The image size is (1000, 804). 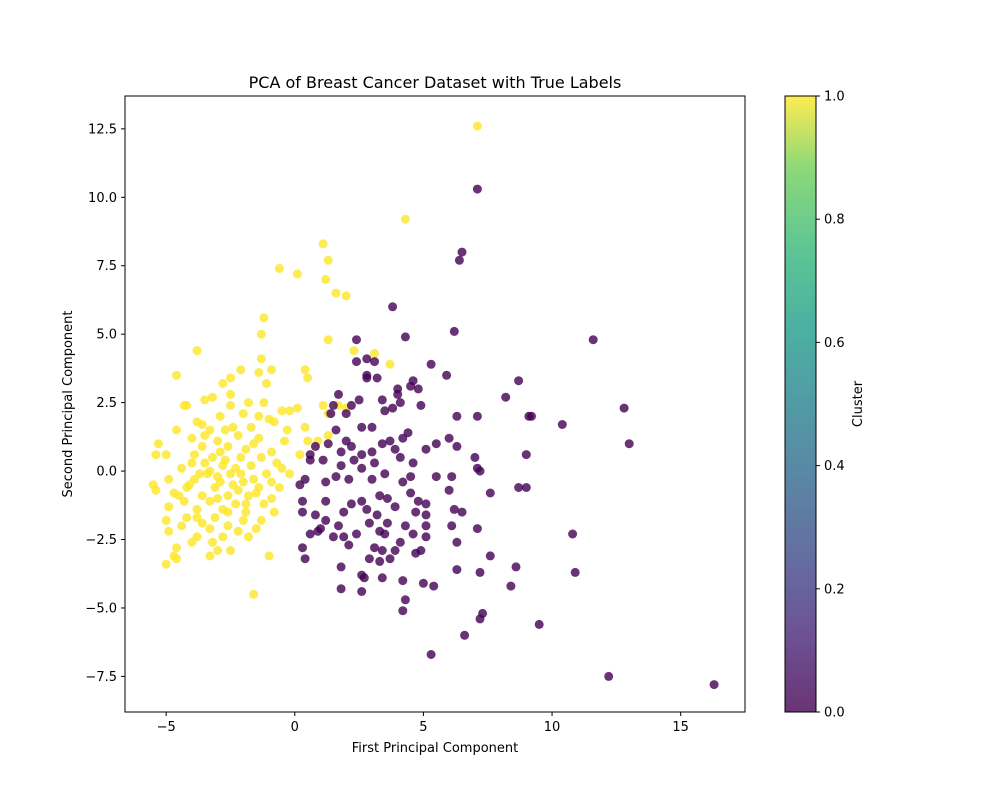 What do you see at coordinates (106, 472) in the screenshot?
I see `y-tick-label: 0.0` at bounding box center [106, 472].